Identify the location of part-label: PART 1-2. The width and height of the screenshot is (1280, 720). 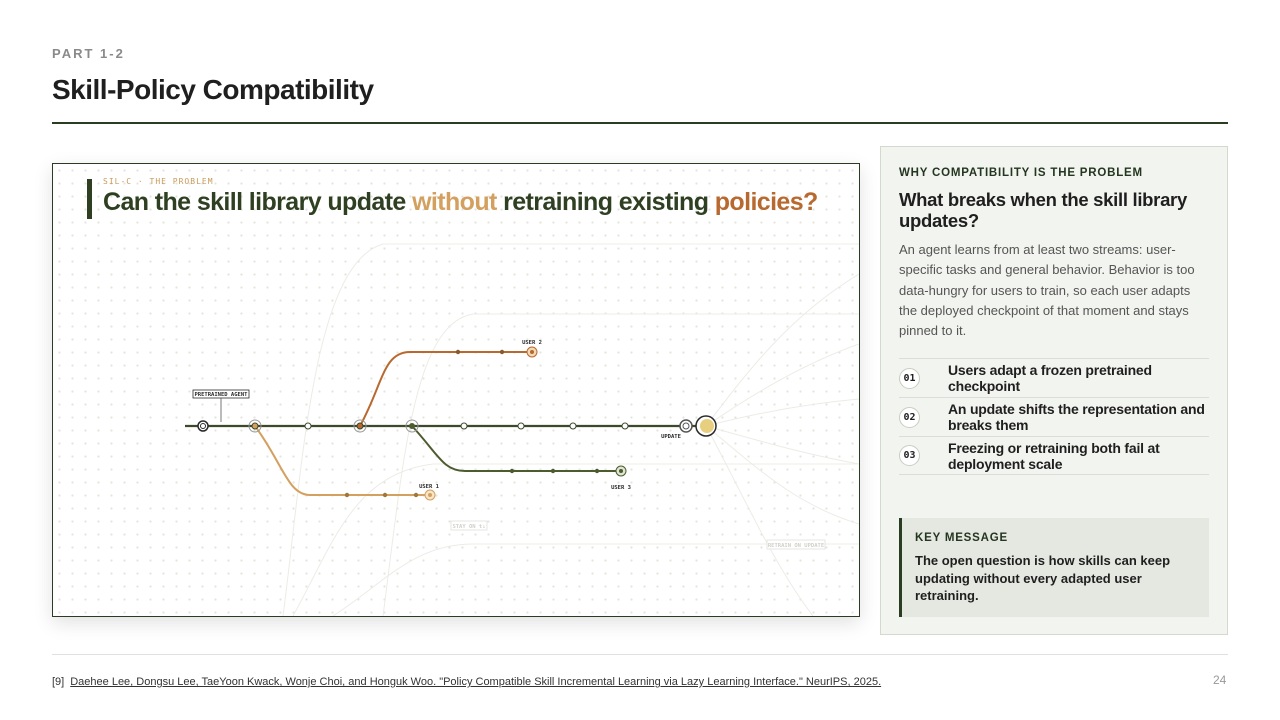
(88, 53).